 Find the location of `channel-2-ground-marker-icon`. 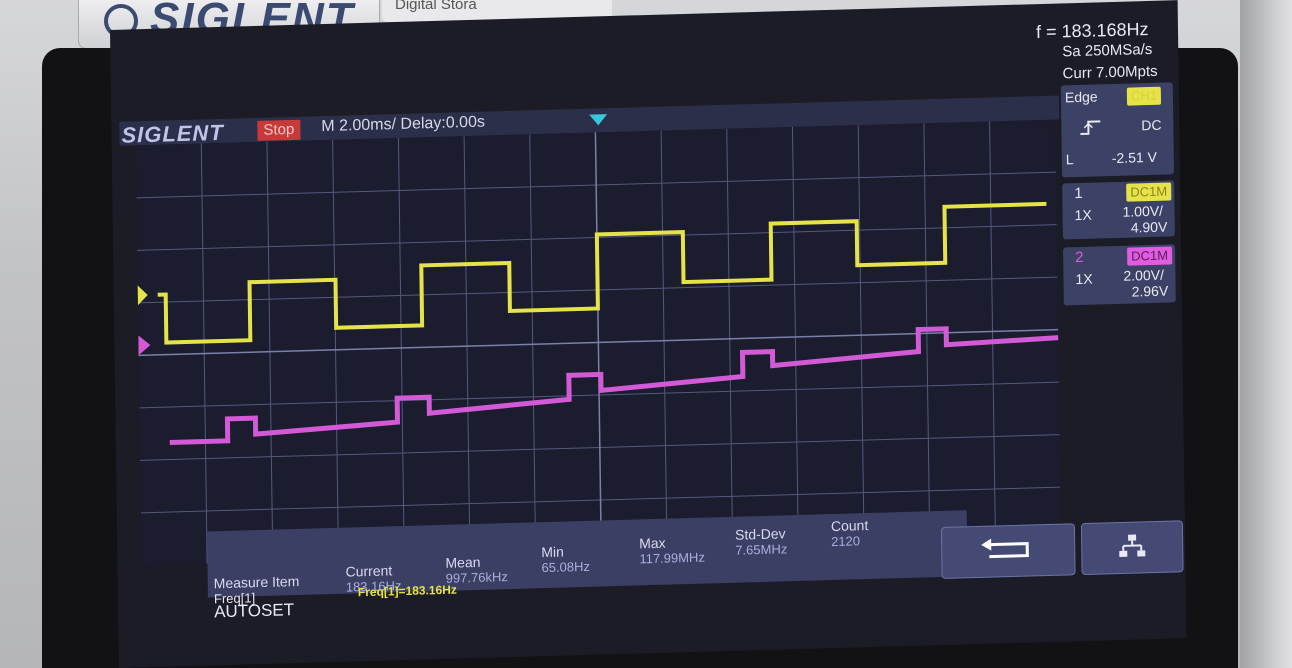

channel-2-ground-marker-icon is located at coordinates (144, 345).